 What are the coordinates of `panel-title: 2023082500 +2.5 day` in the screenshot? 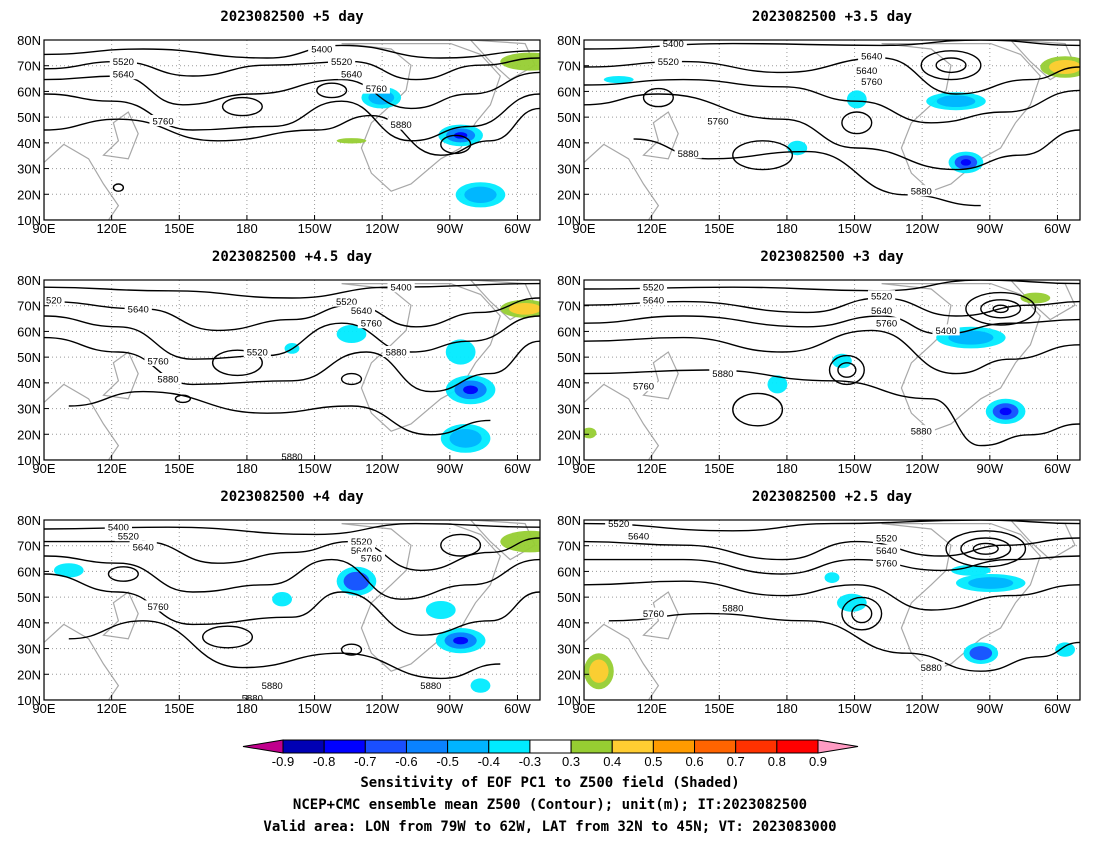 It's located at (832, 497).